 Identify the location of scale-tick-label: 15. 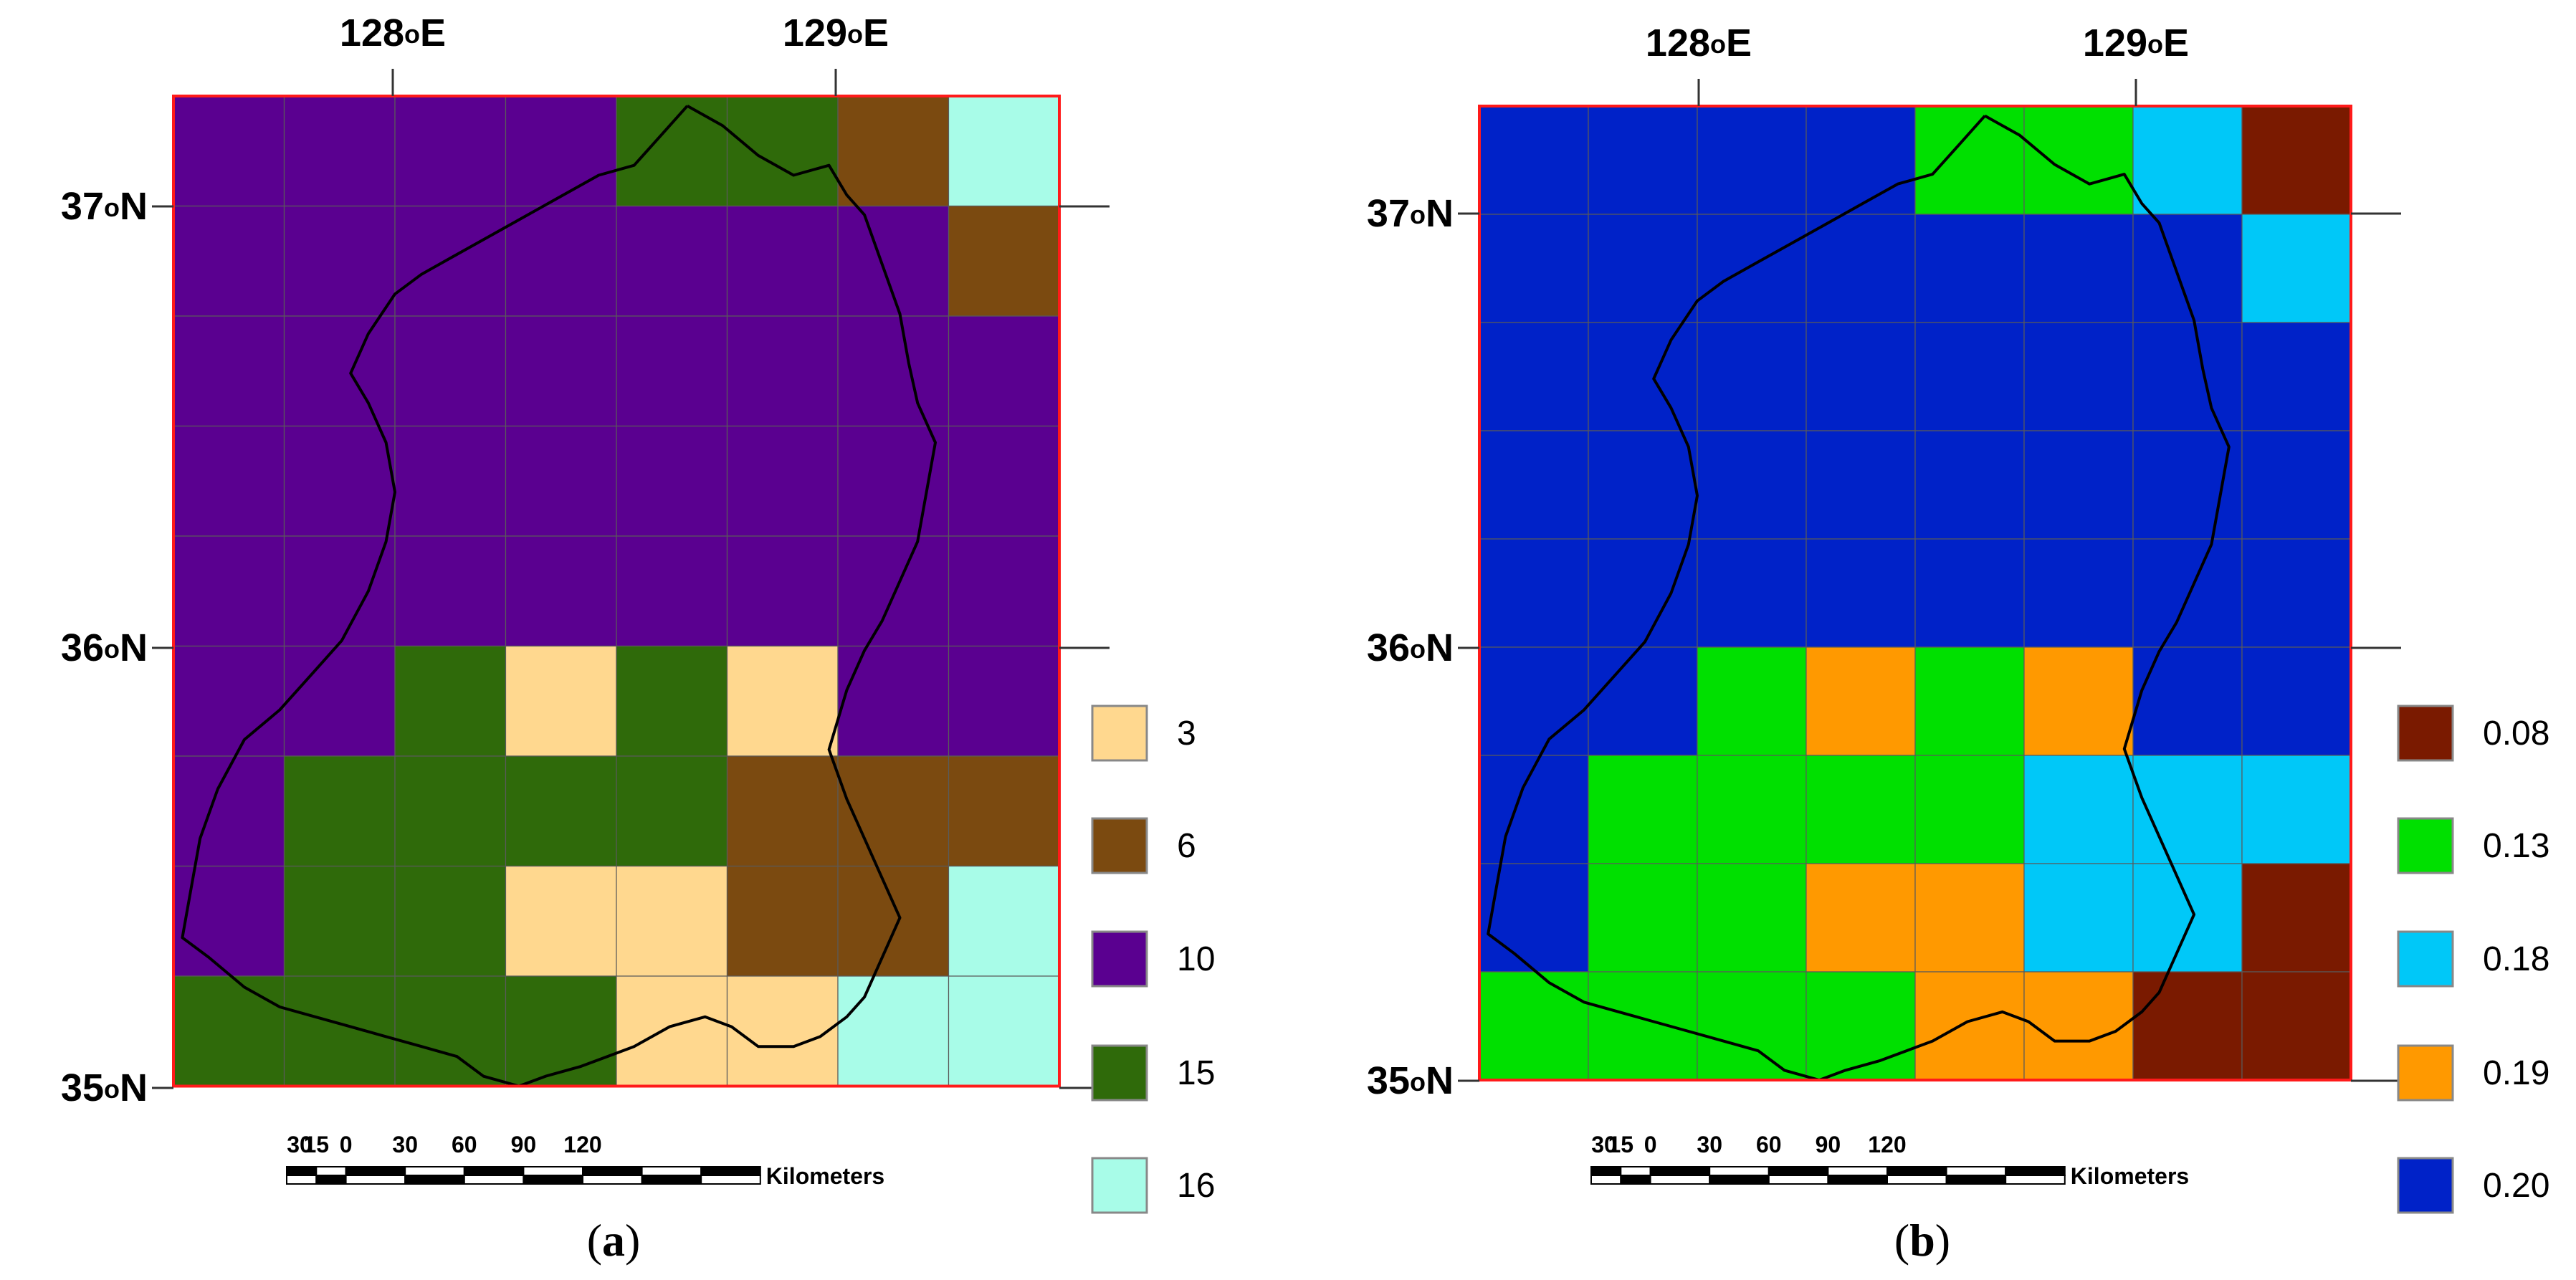
(1621, 1144).